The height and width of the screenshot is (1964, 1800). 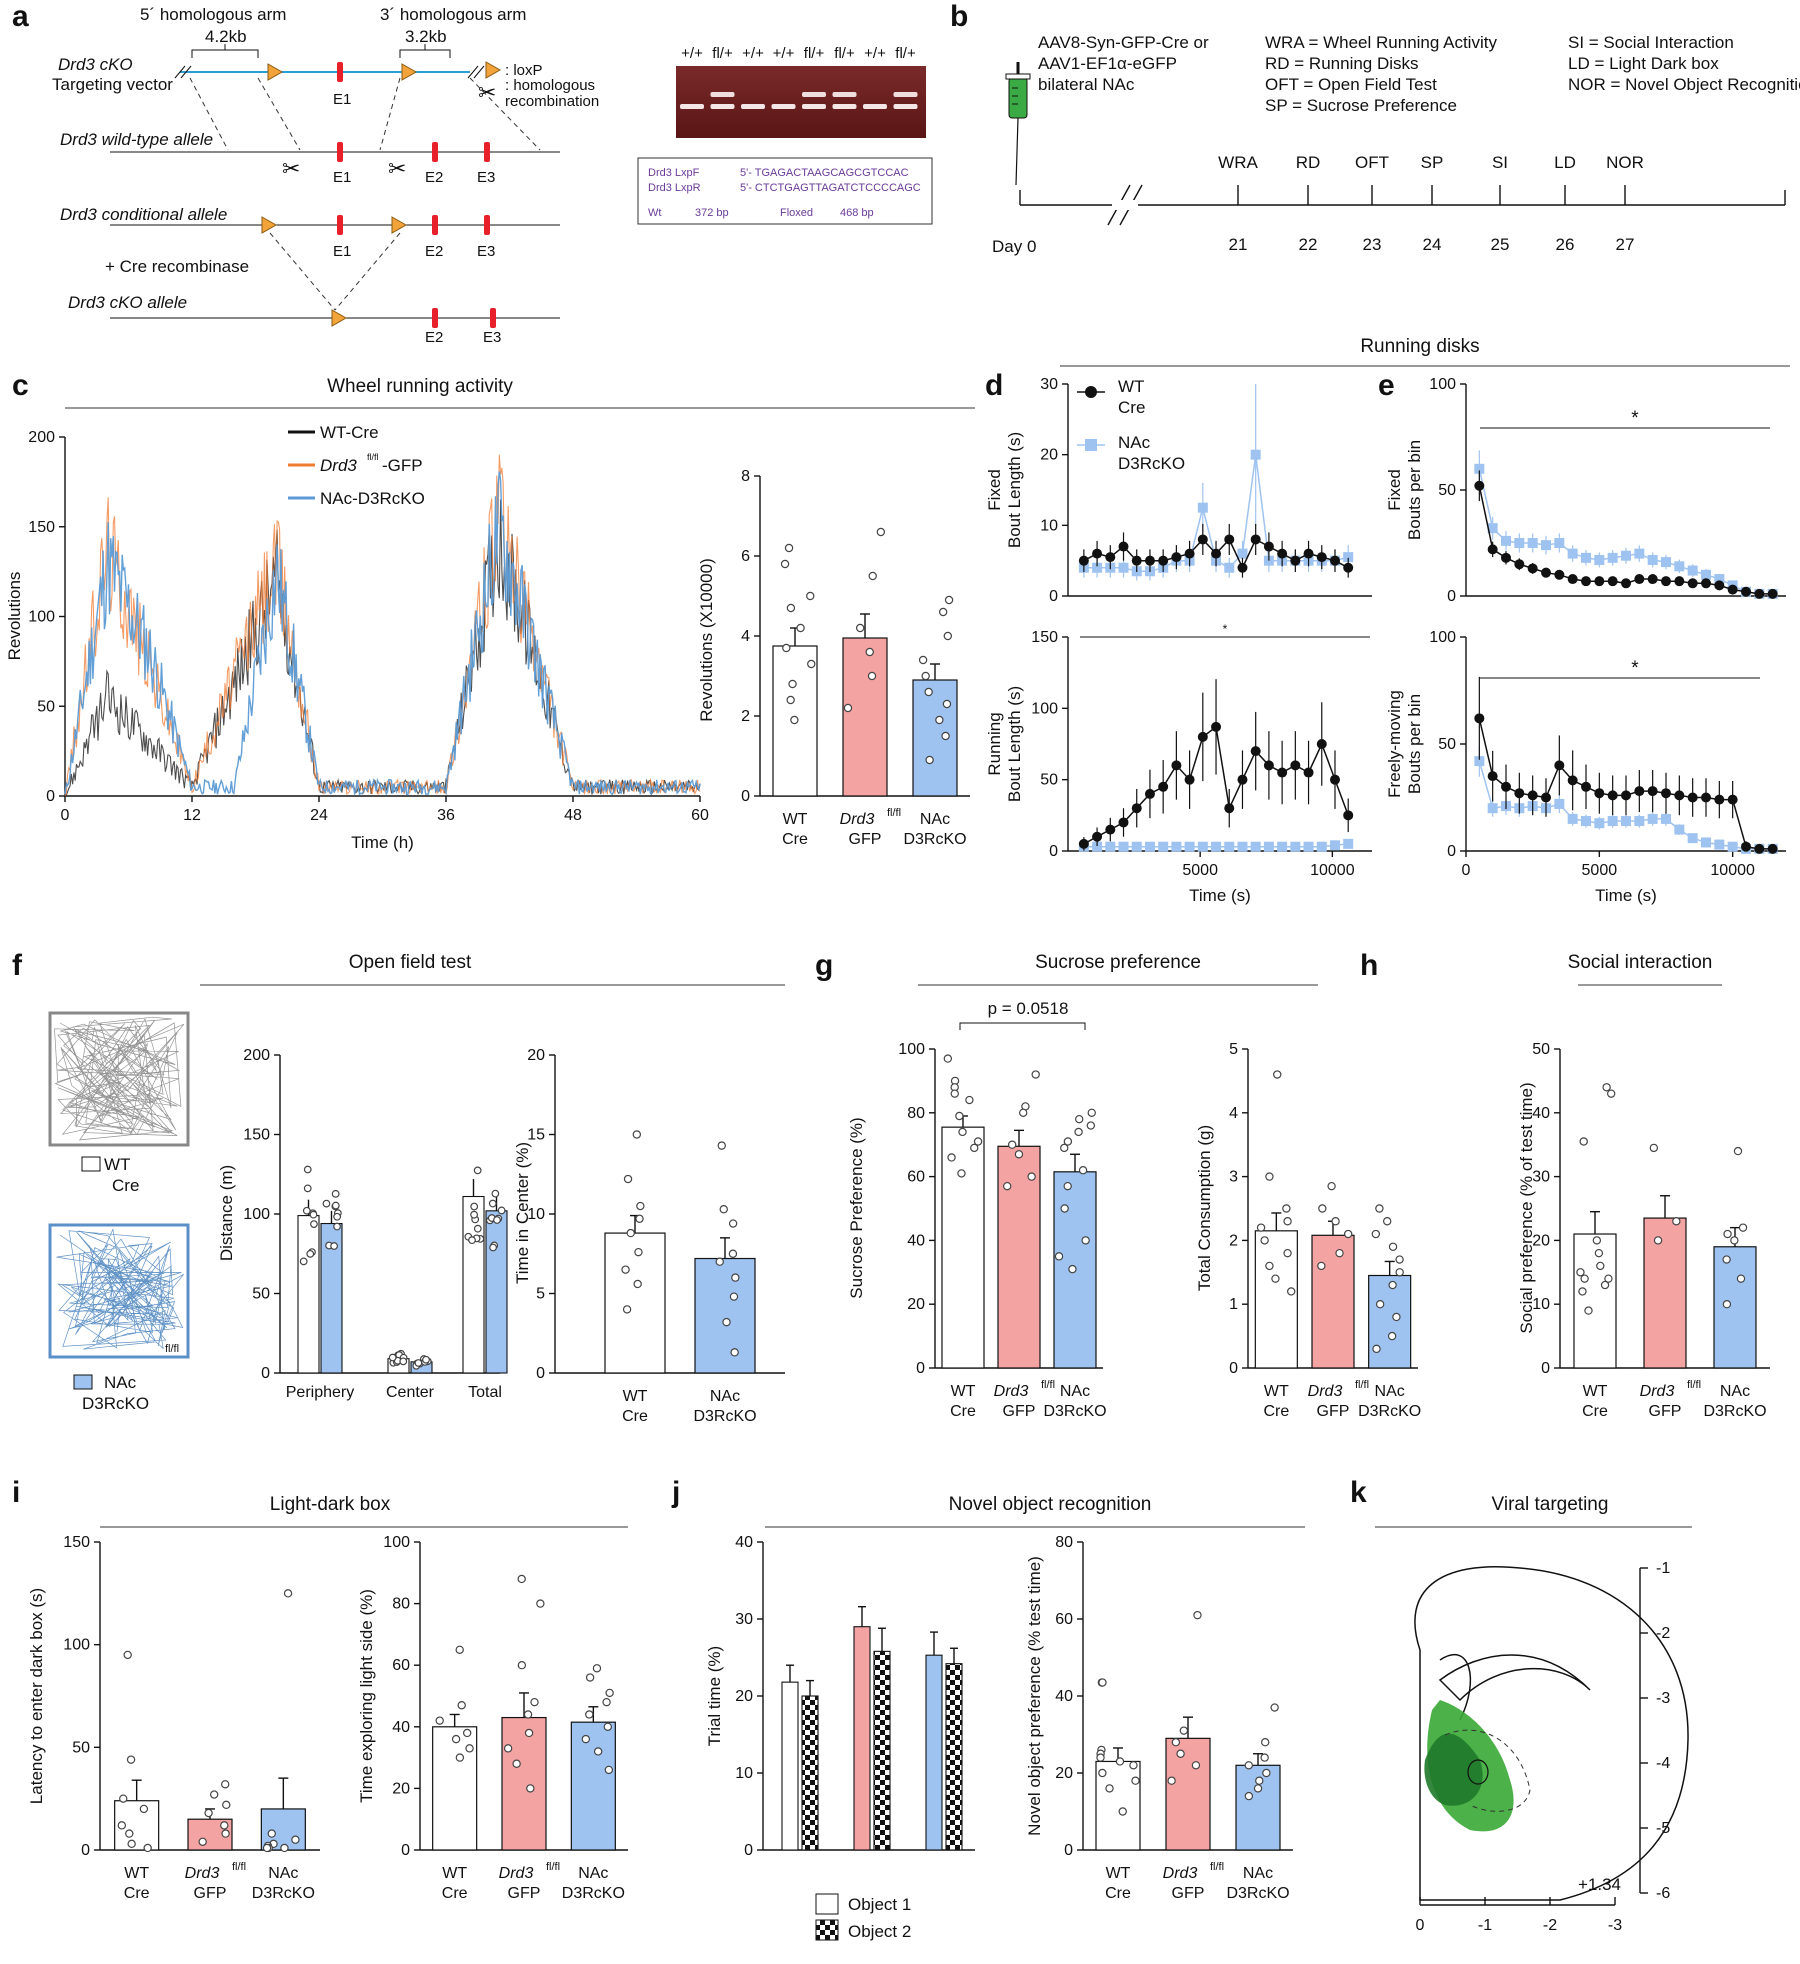 I want to click on legend-swatch-ko, so click(x=83, y=1382).